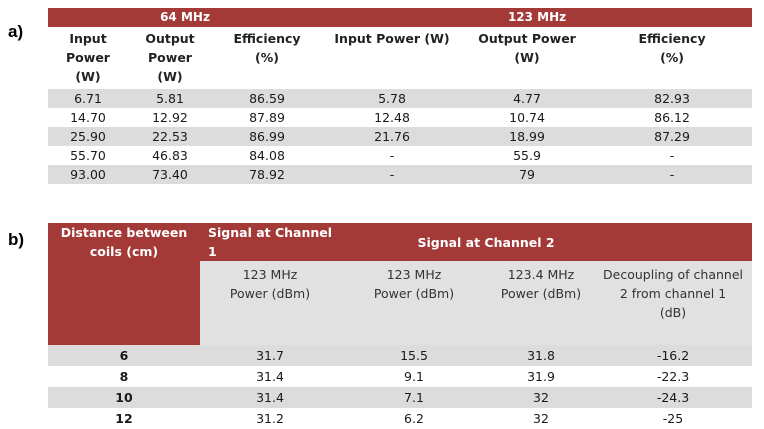  I want to click on table-cell: -25, so click(673, 418).